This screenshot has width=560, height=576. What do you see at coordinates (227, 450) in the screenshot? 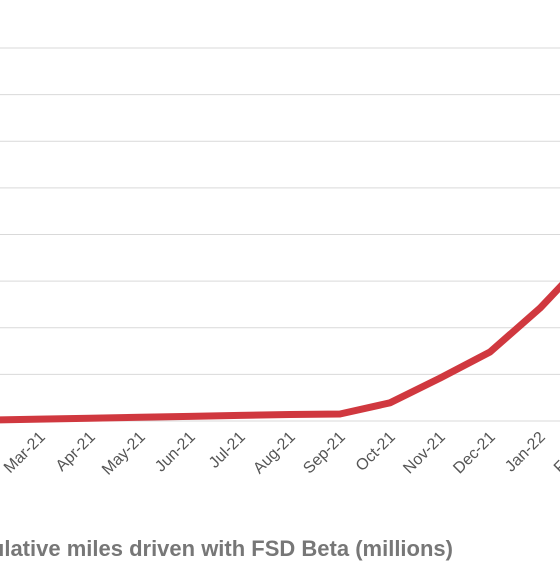
I see `x-tick-label: Jul-21` at bounding box center [227, 450].